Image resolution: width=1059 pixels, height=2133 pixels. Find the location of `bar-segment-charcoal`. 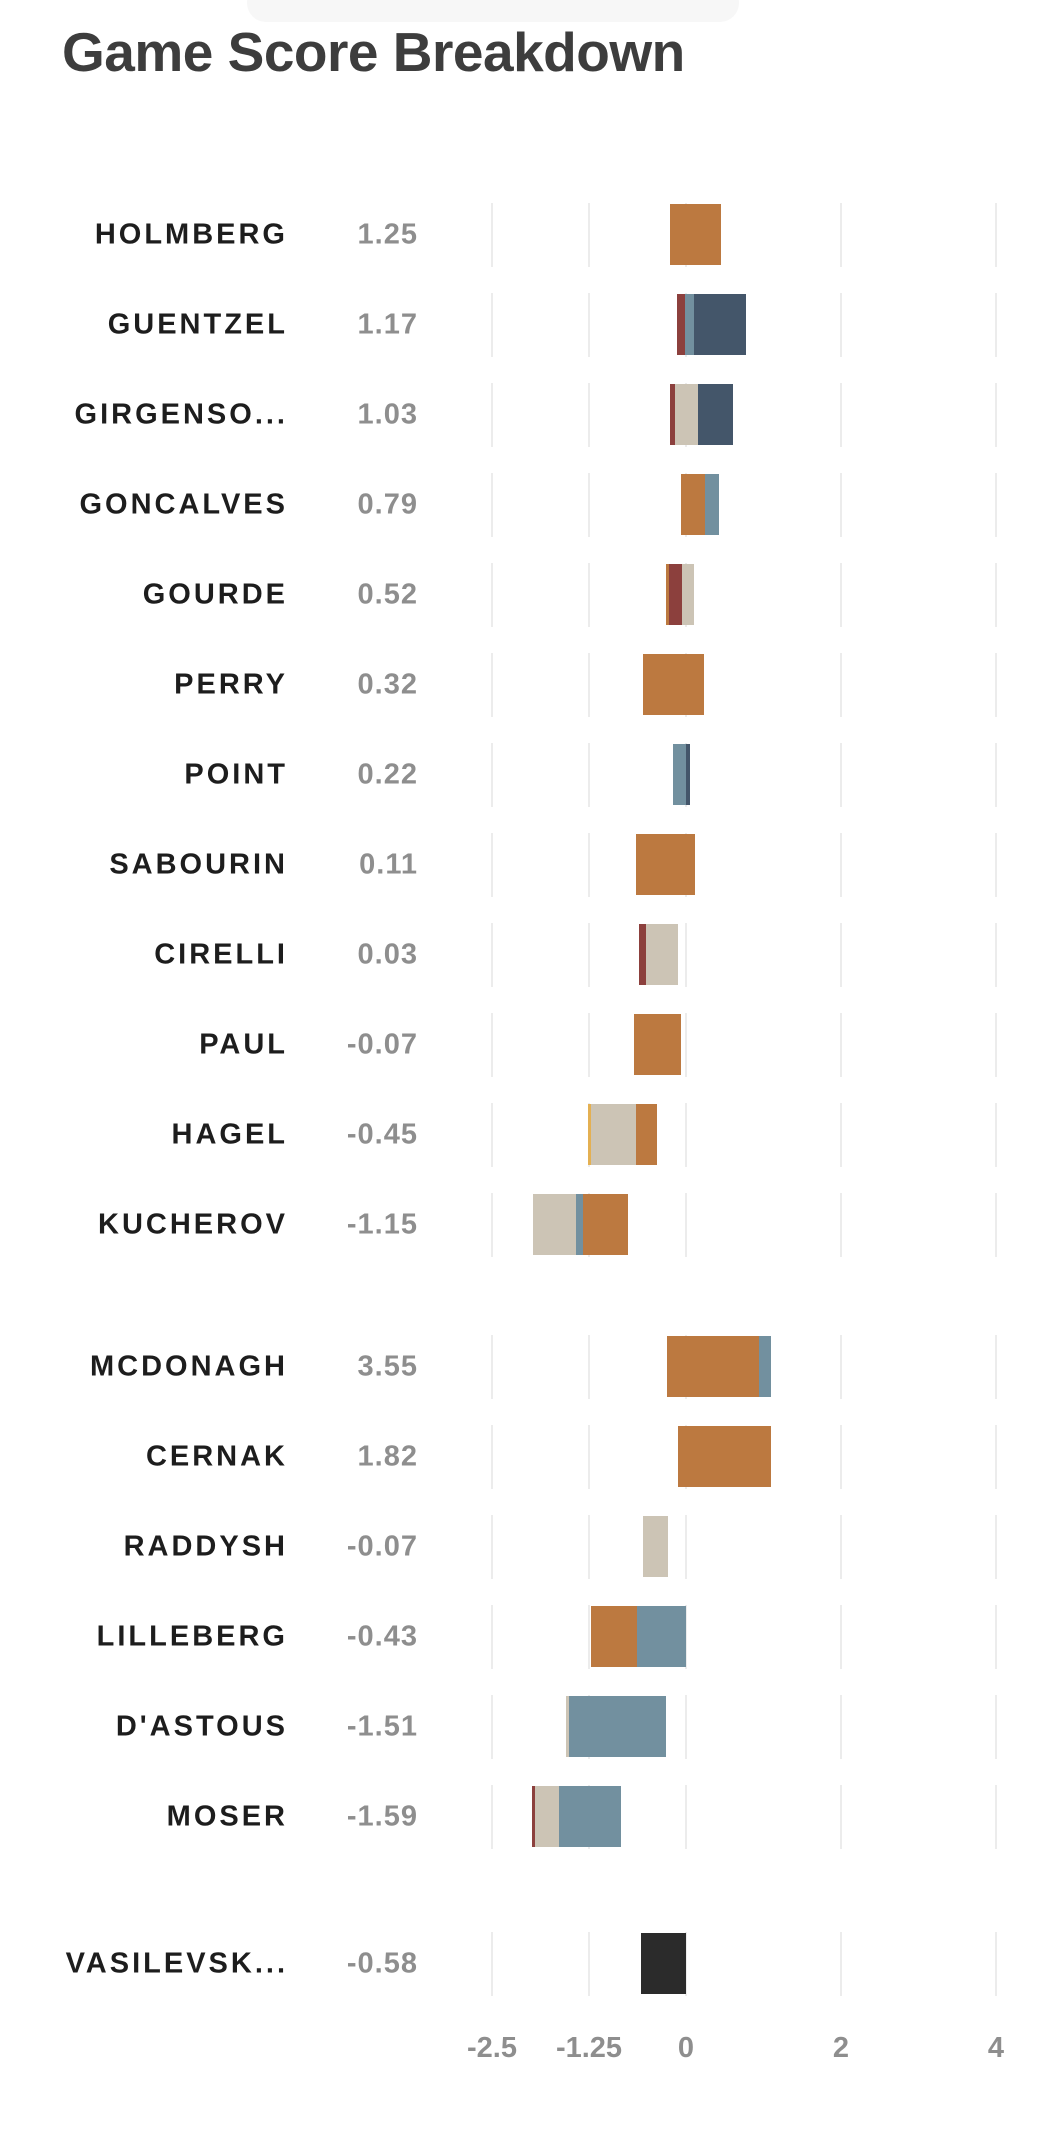

bar-segment-charcoal is located at coordinates (663, 1963).